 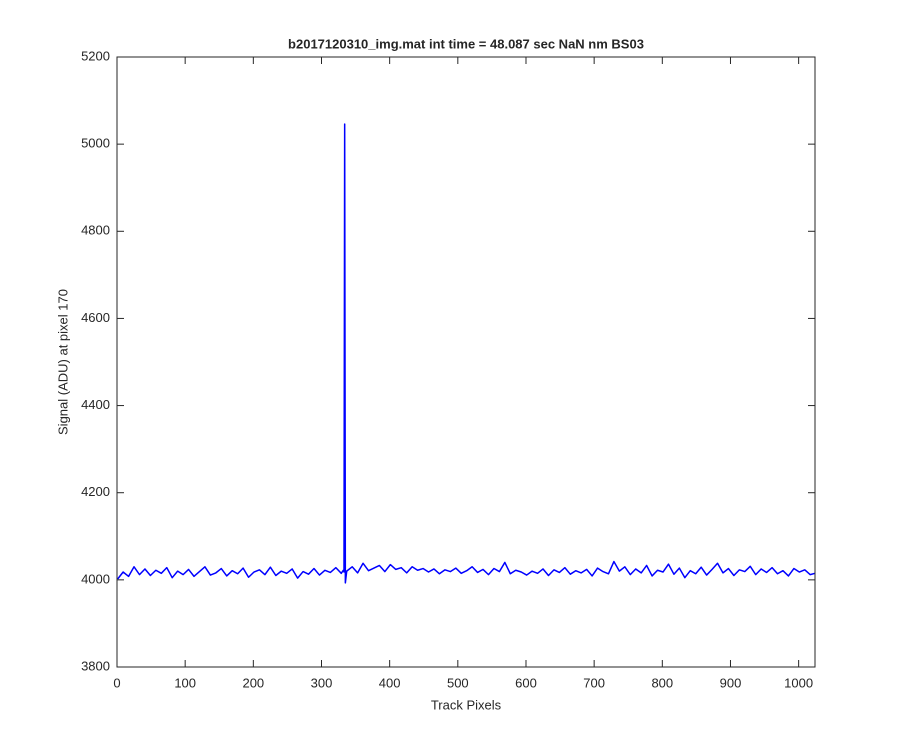 I want to click on x-tick-label: 200, so click(x=253, y=682).